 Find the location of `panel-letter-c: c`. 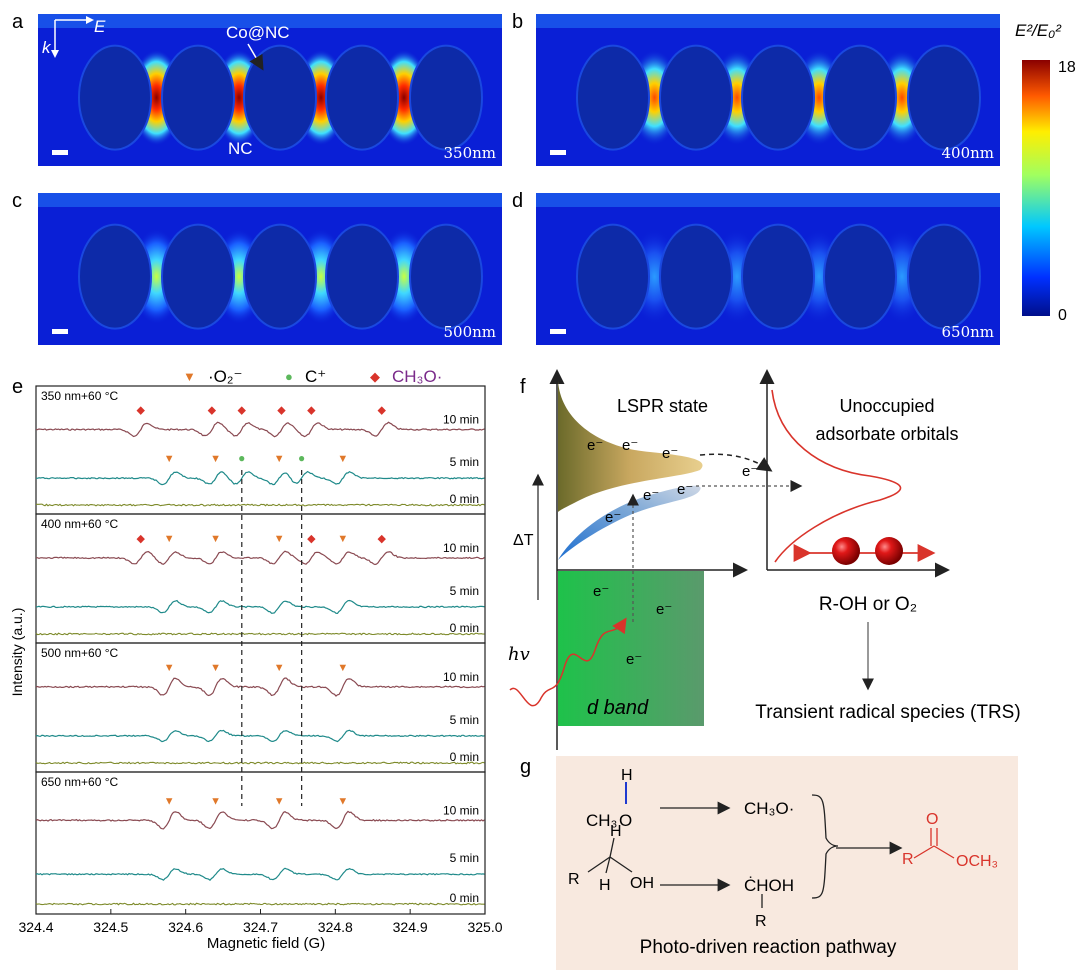

panel-letter-c: c is located at coordinates (17, 201).